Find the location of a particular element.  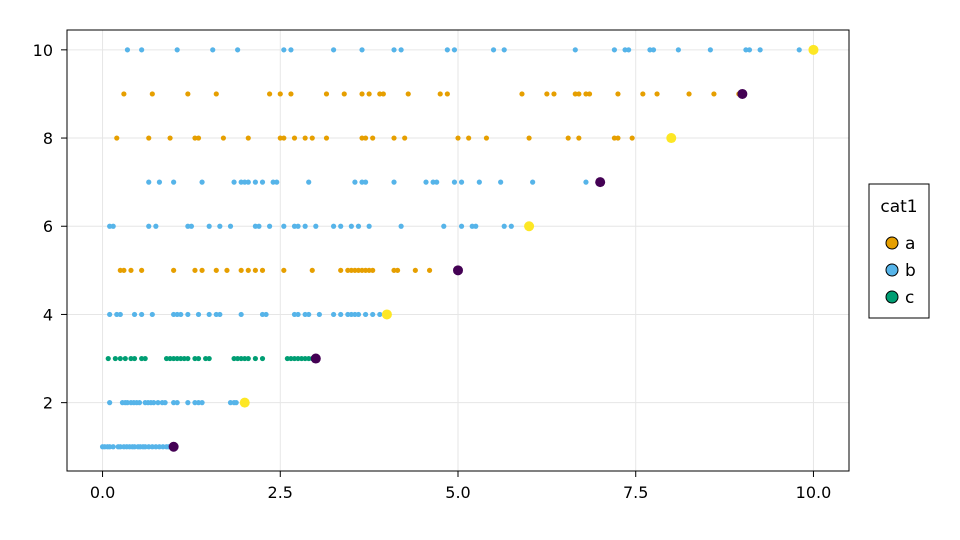

x-tick-label: 2.5 is located at coordinates (280, 492).